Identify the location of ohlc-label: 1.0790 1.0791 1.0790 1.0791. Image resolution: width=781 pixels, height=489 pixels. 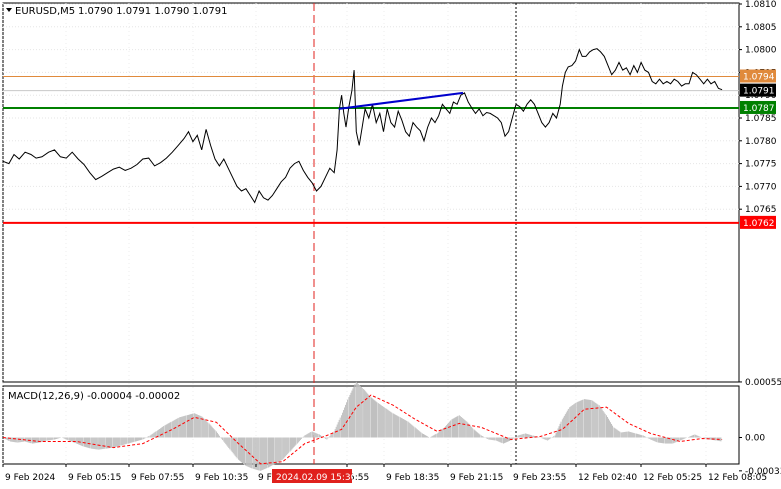
(153, 11).